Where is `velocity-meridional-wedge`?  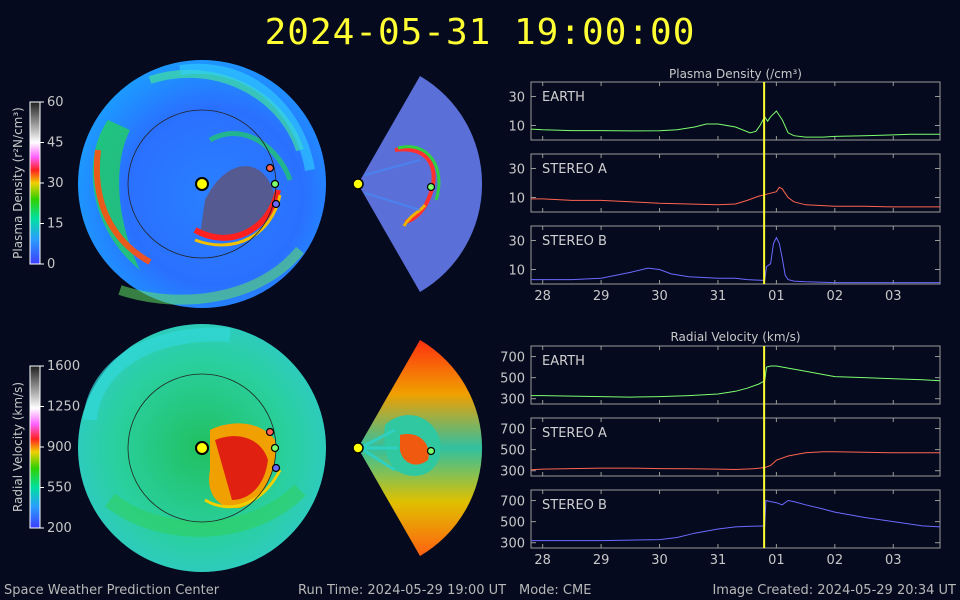
velocity-meridional-wedge is located at coordinates (420, 448).